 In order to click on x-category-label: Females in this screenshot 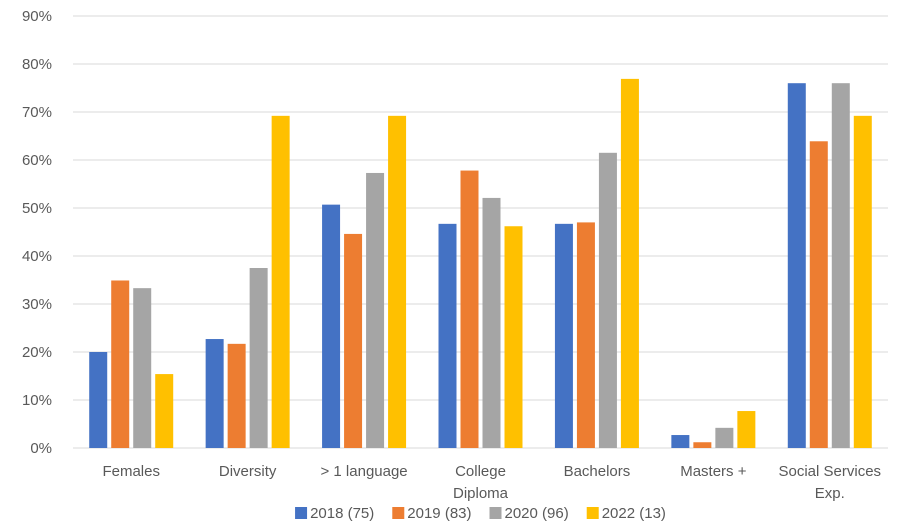, I will do `click(131, 471)`.